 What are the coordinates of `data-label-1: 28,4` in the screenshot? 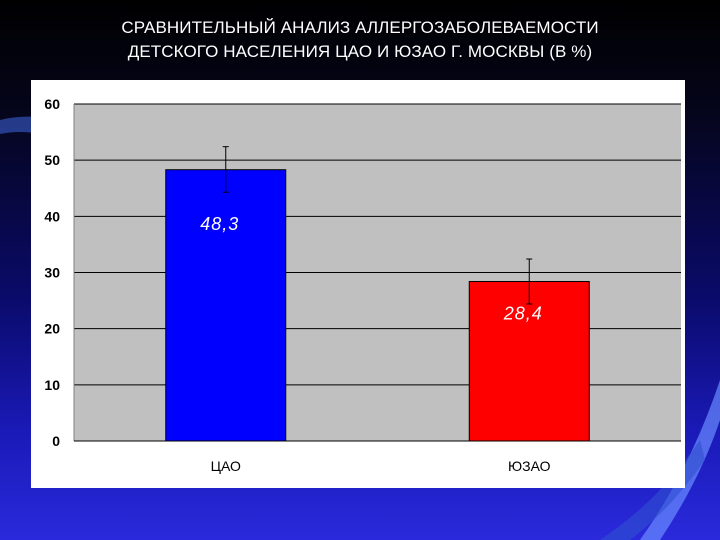 It's located at (523, 313).